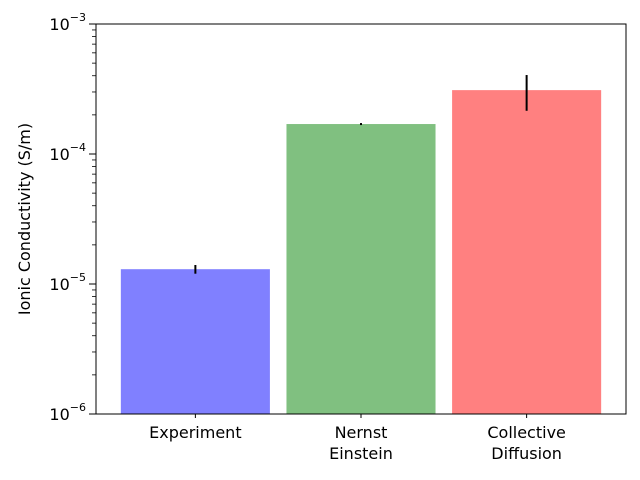 Image resolution: width=640 pixels, height=480 pixels. I want to click on x-tick-label-2-0: Collective, so click(526, 432).